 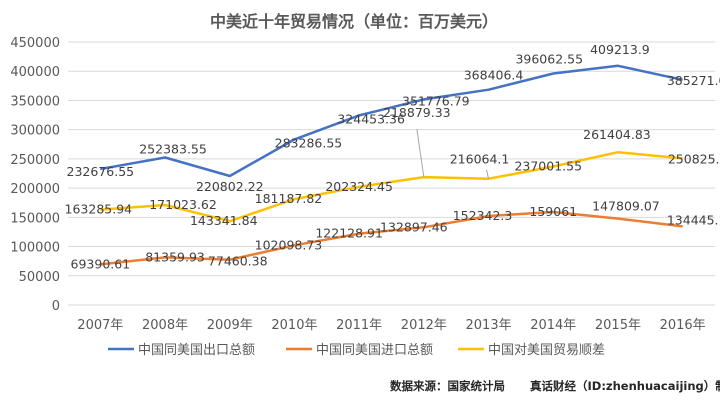 What do you see at coordinates (289, 198) in the screenshot?
I see `data-label: 181187.82` at bounding box center [289, 198].